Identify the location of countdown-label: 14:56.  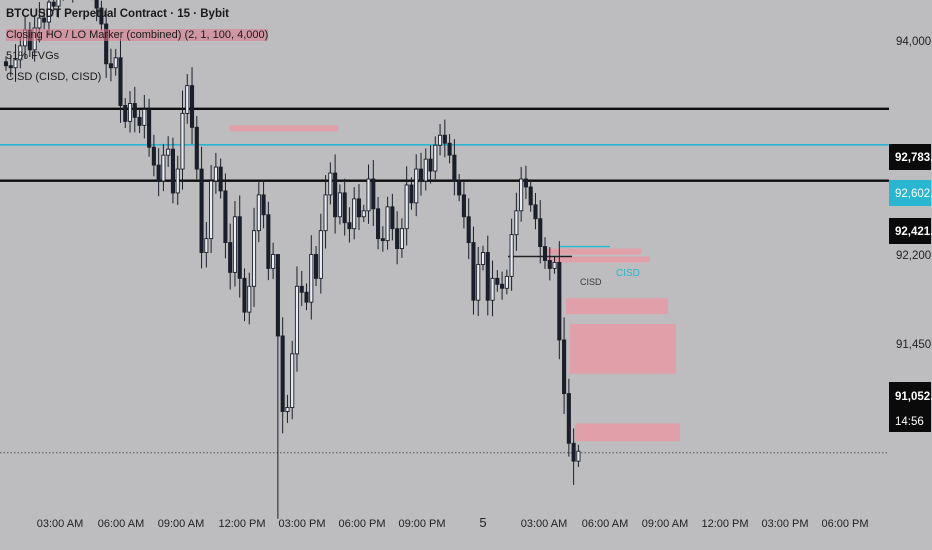
(909, 422).